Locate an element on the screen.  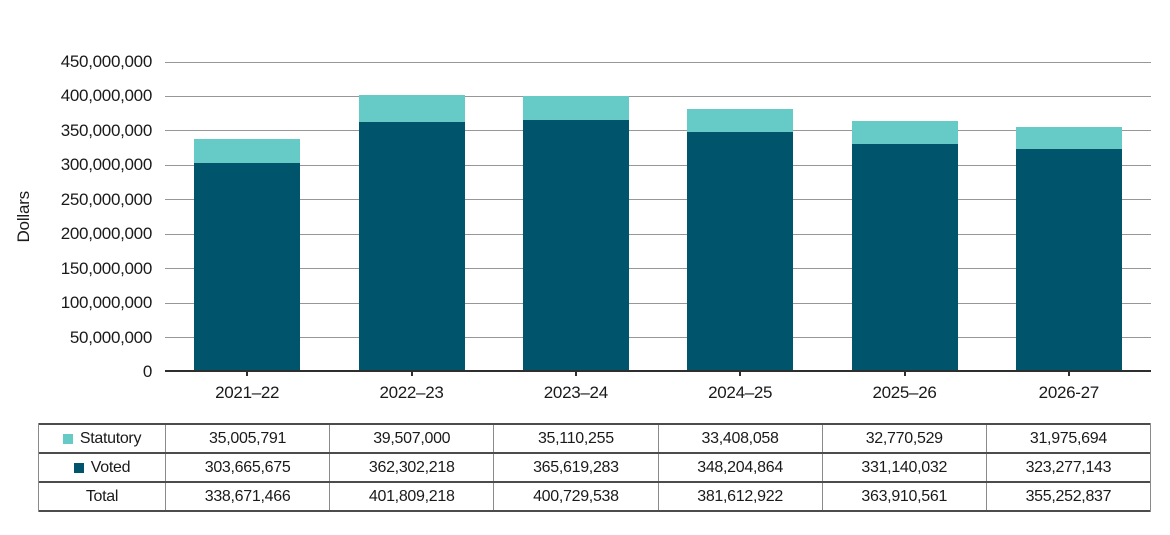
y-tick-label: 450,000,000 is located at coordinates (106, 61).